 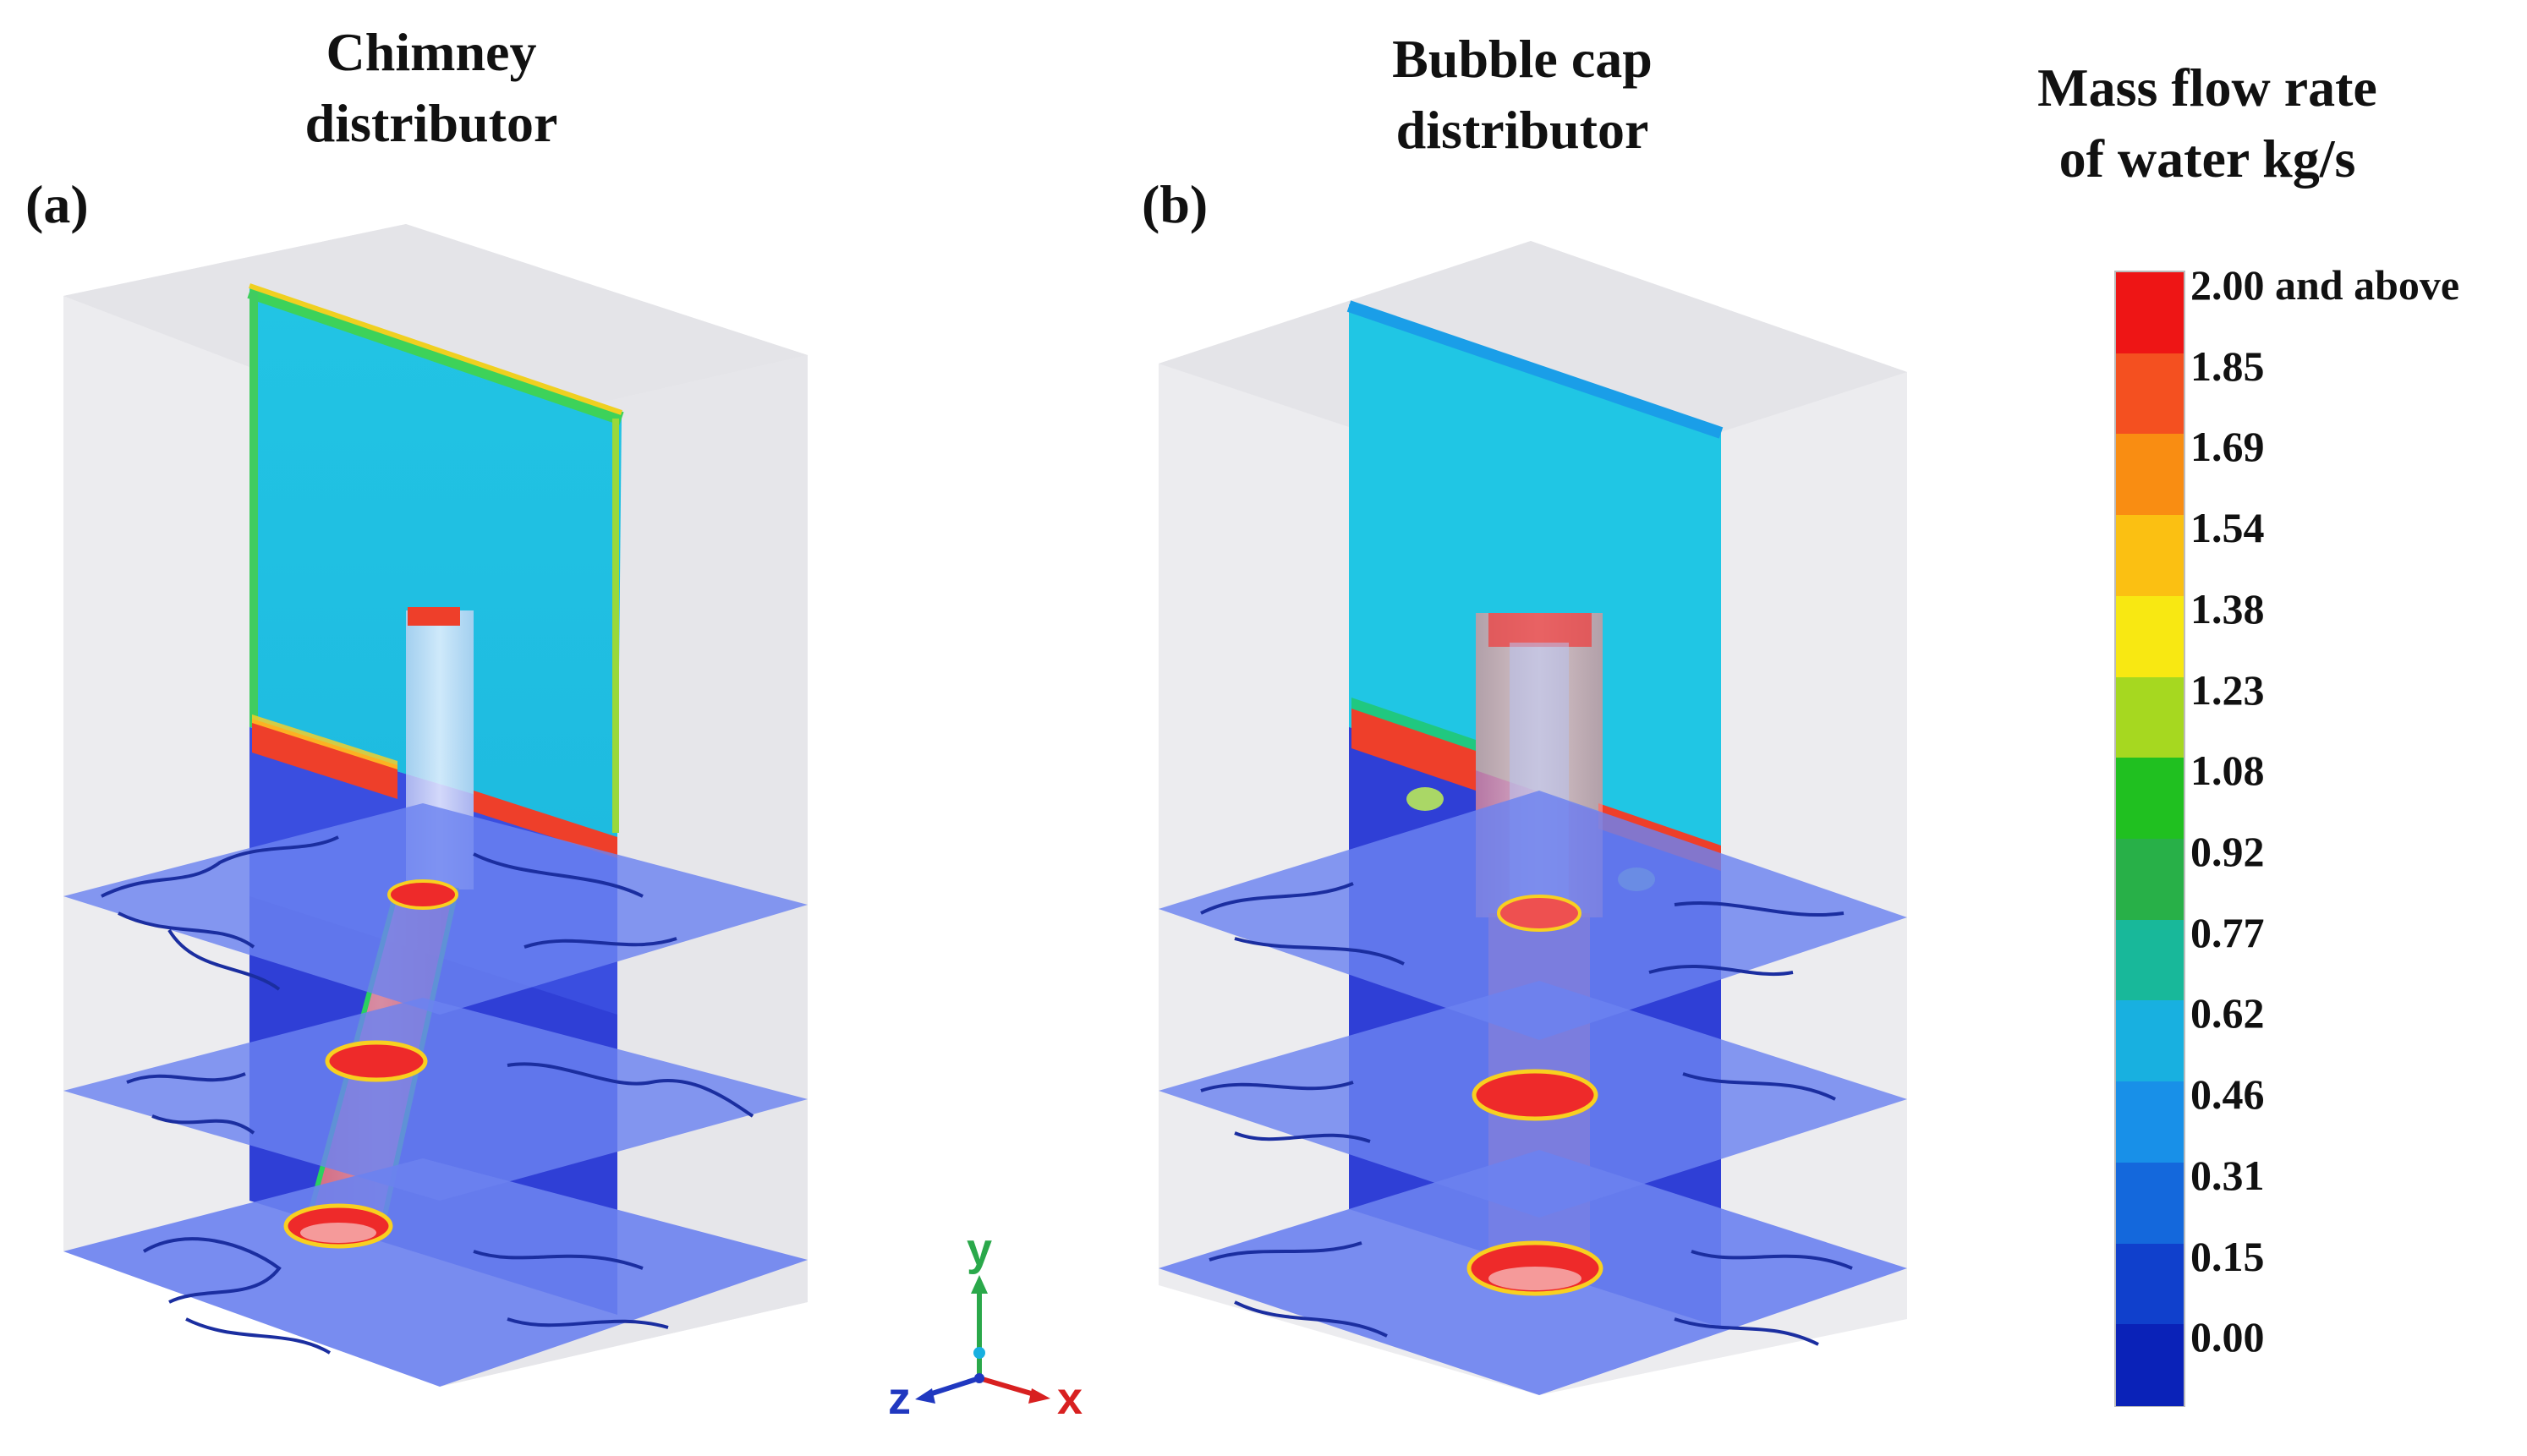 I want to click on colorbar-tick-label: 0.62, so click(x=2227, y=1013).